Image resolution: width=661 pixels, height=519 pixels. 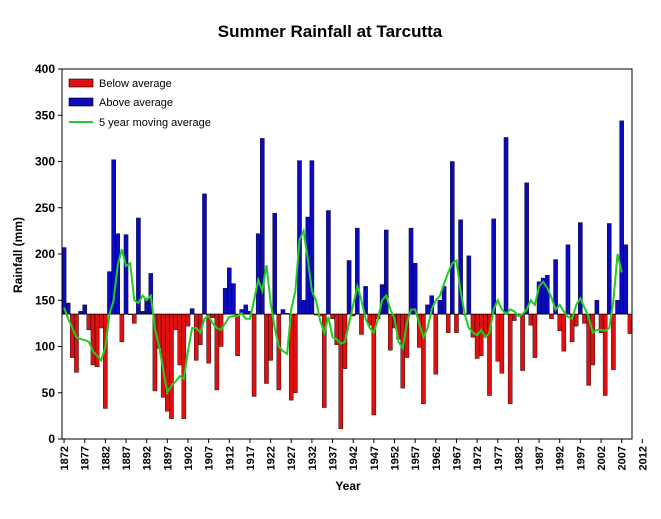 What do you see at coordinates (135, 84) in the screenshot?
I see `legend-below-label: Below average` at bounding box center [135, 84].